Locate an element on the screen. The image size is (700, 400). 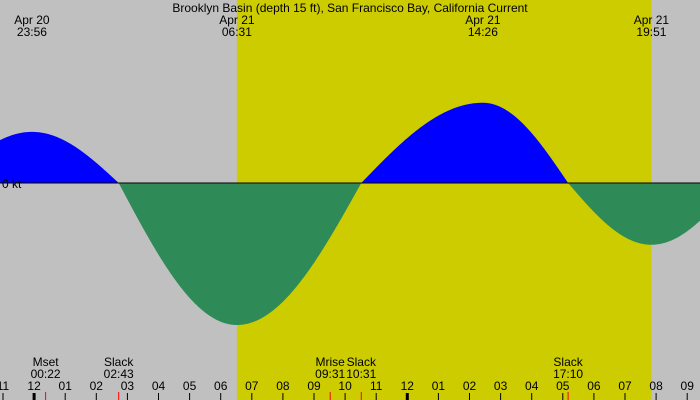
event-time-2: 09:31 is located at coordinates (330, 374).